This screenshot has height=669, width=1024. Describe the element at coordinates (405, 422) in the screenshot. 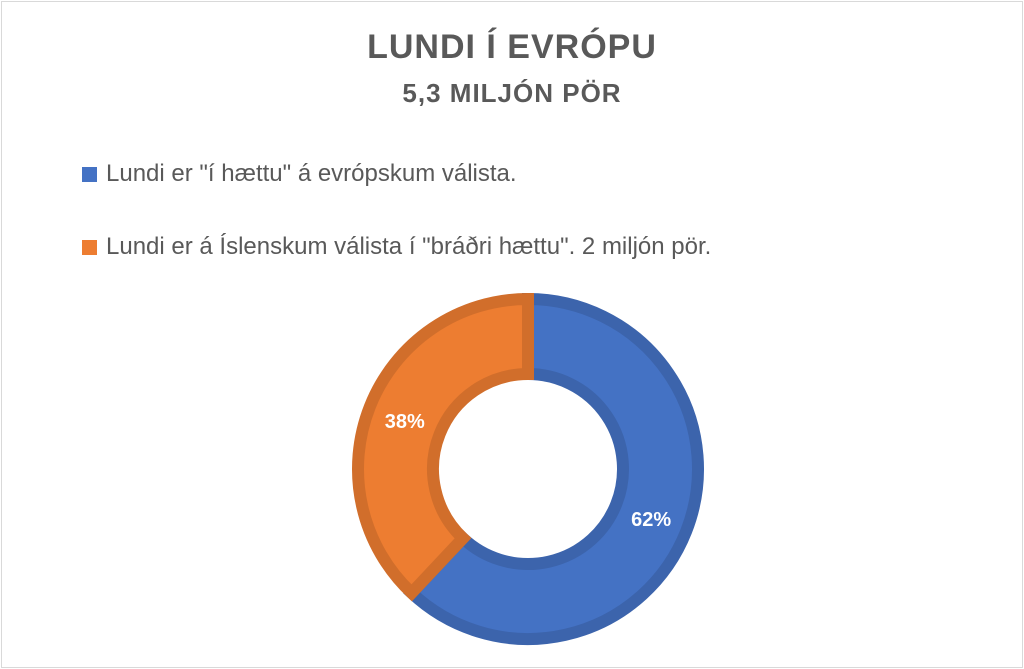

I see `data-label-1: 38%` at that location.